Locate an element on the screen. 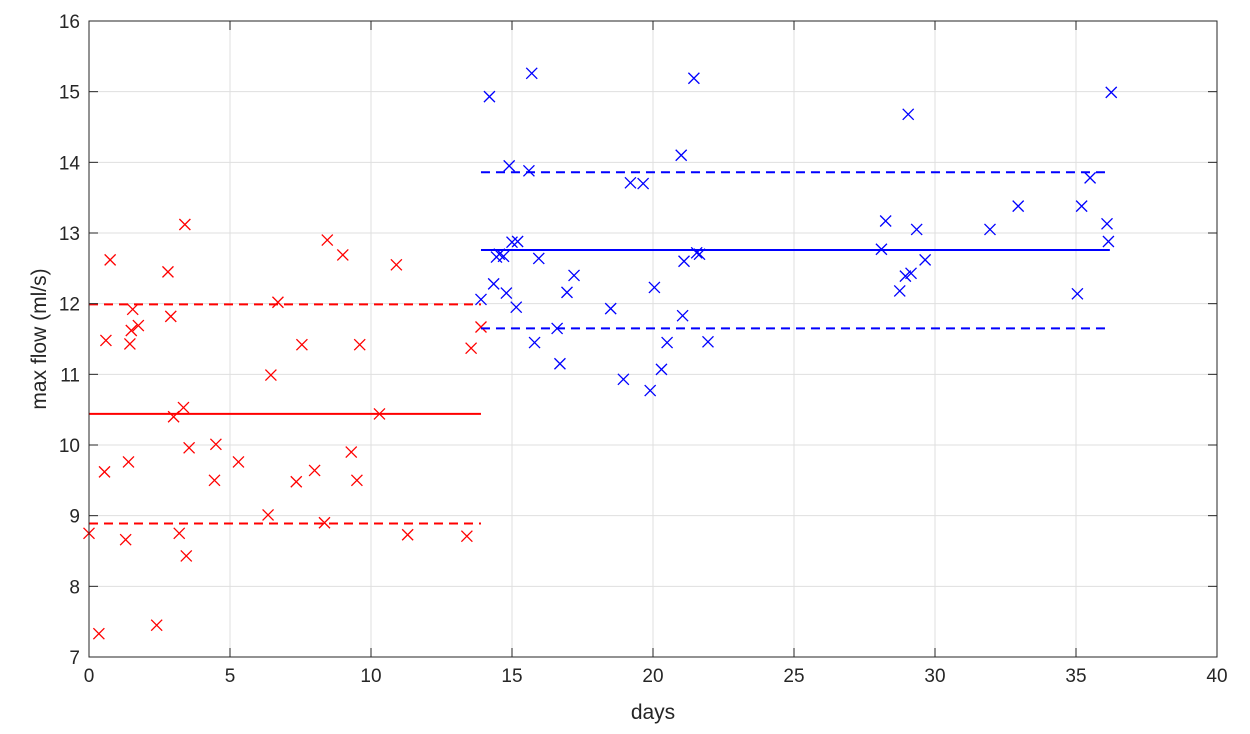  y-tick-label: 13 is located at coordinates (69, 234).